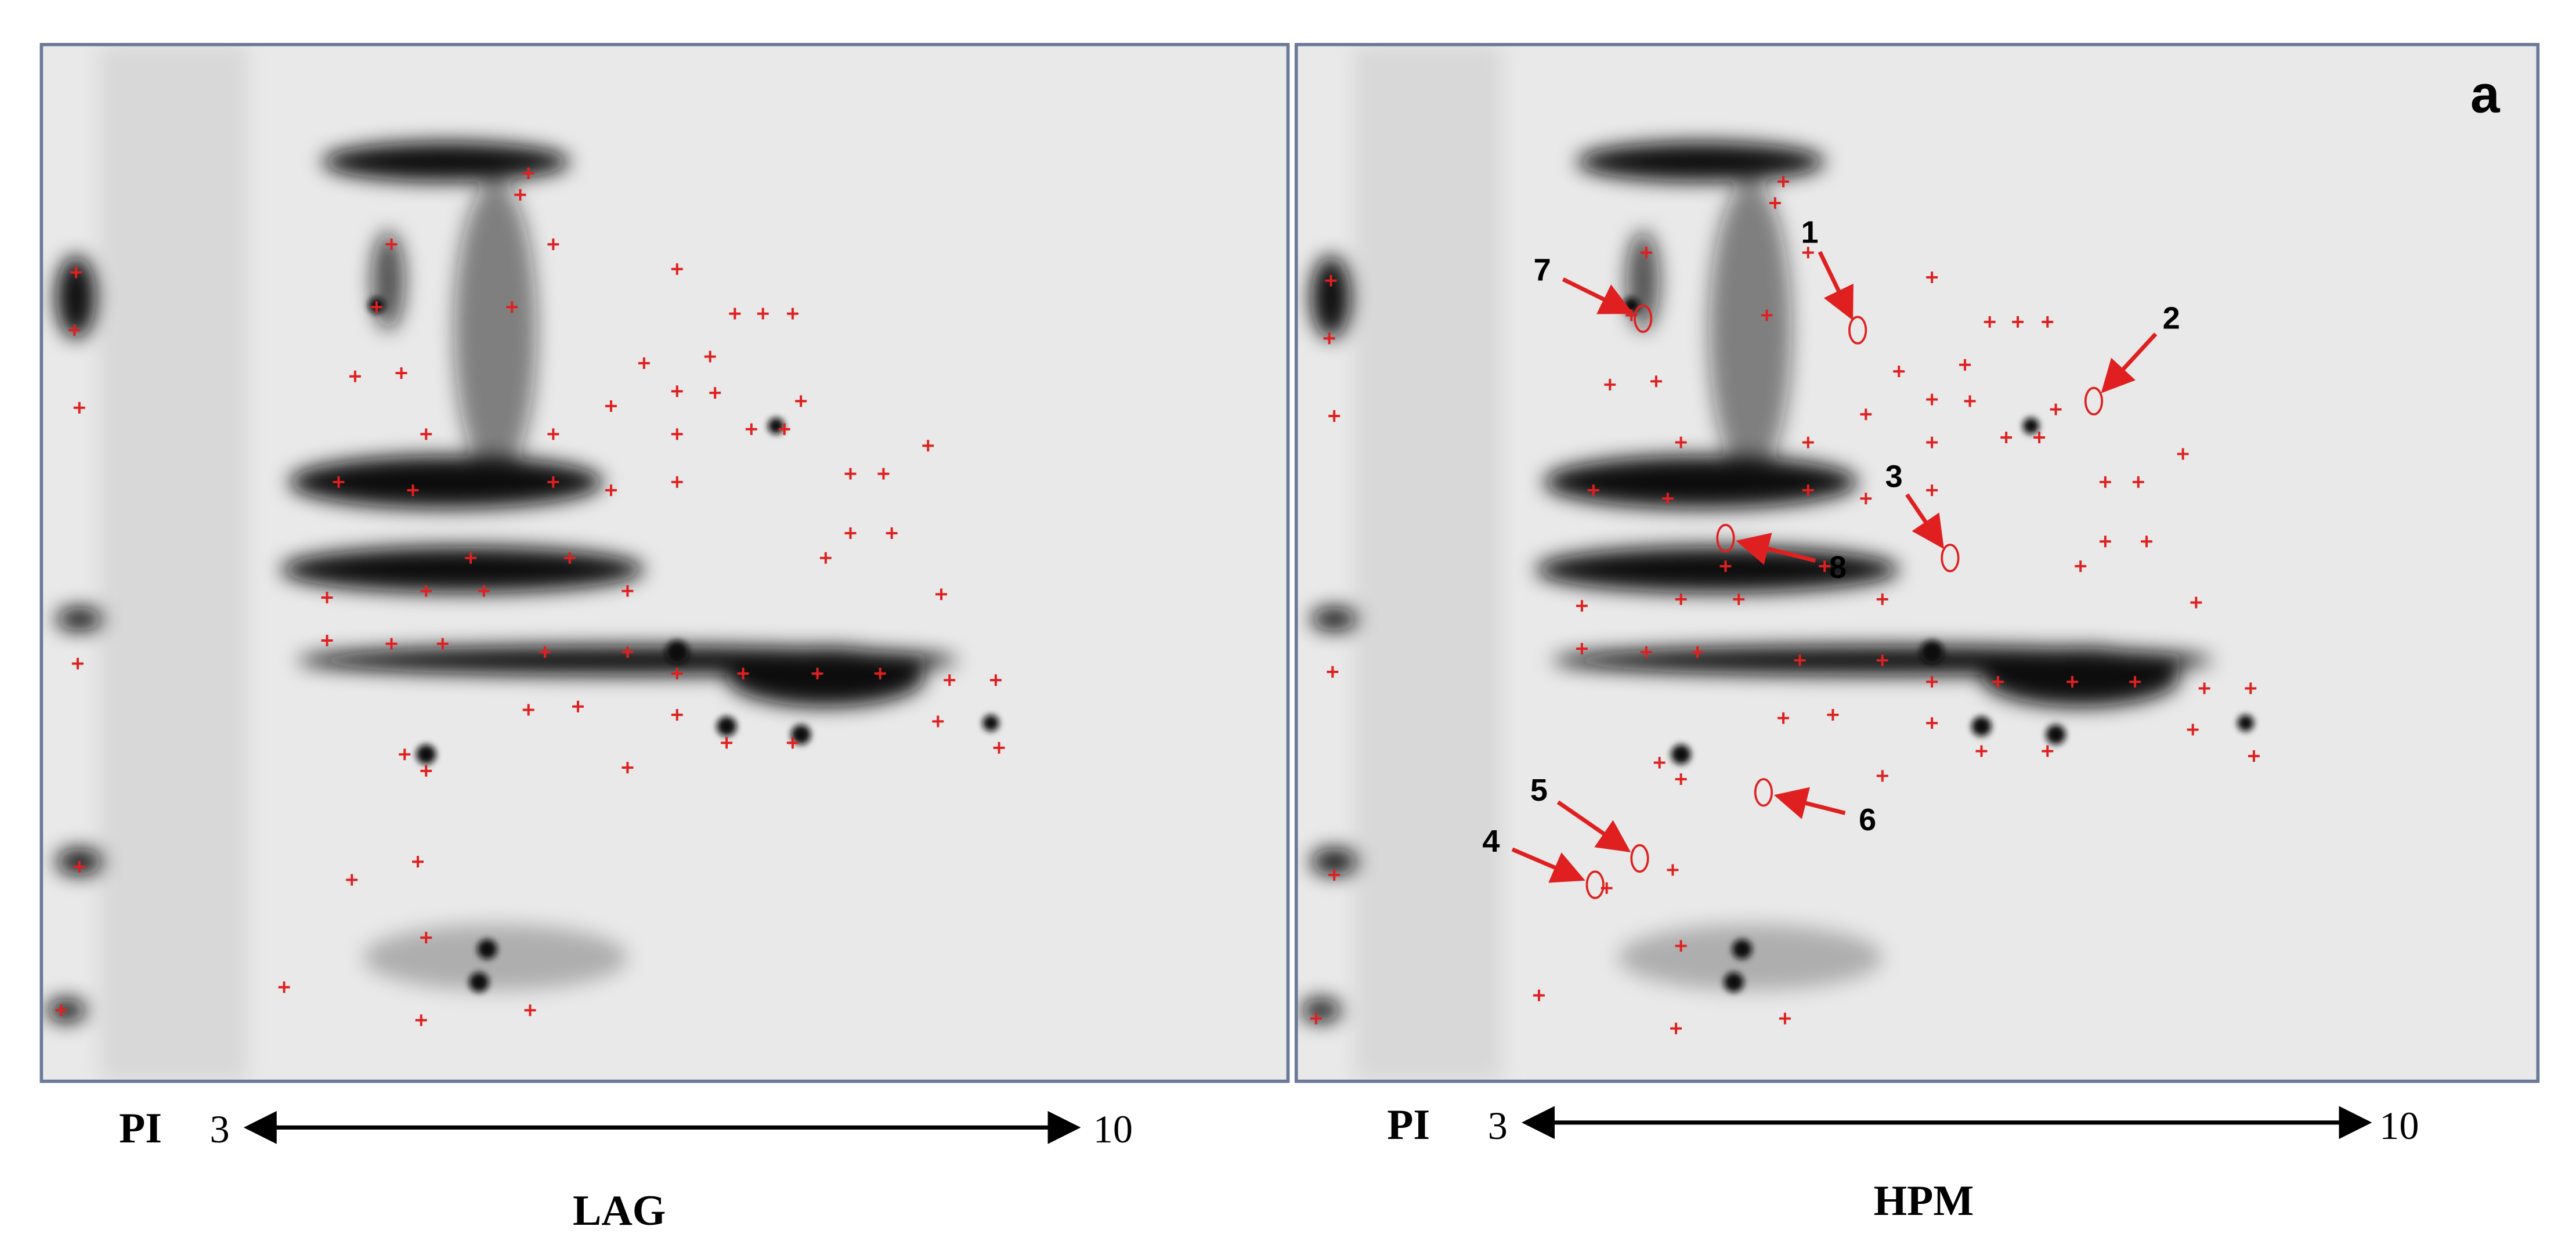  I want to click on annotation-label: 6, so click(1867, 819).